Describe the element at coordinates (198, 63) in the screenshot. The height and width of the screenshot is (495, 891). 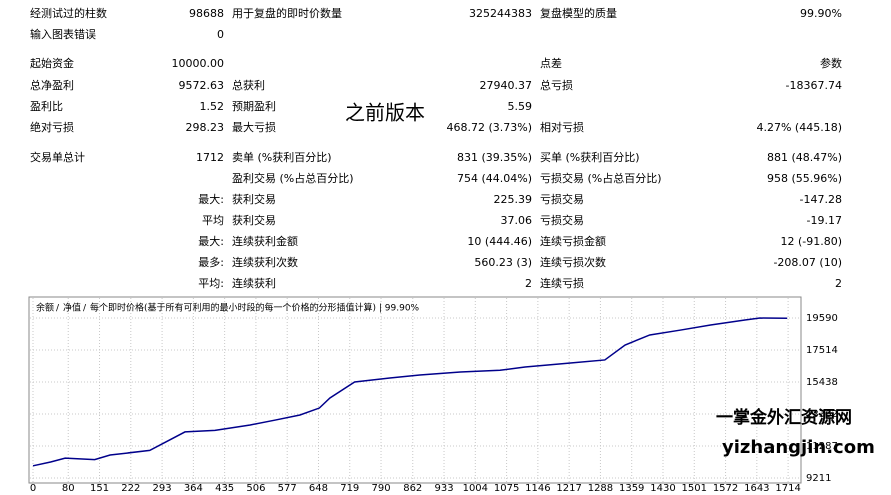
I see `field-value: 10000.00` at that location.